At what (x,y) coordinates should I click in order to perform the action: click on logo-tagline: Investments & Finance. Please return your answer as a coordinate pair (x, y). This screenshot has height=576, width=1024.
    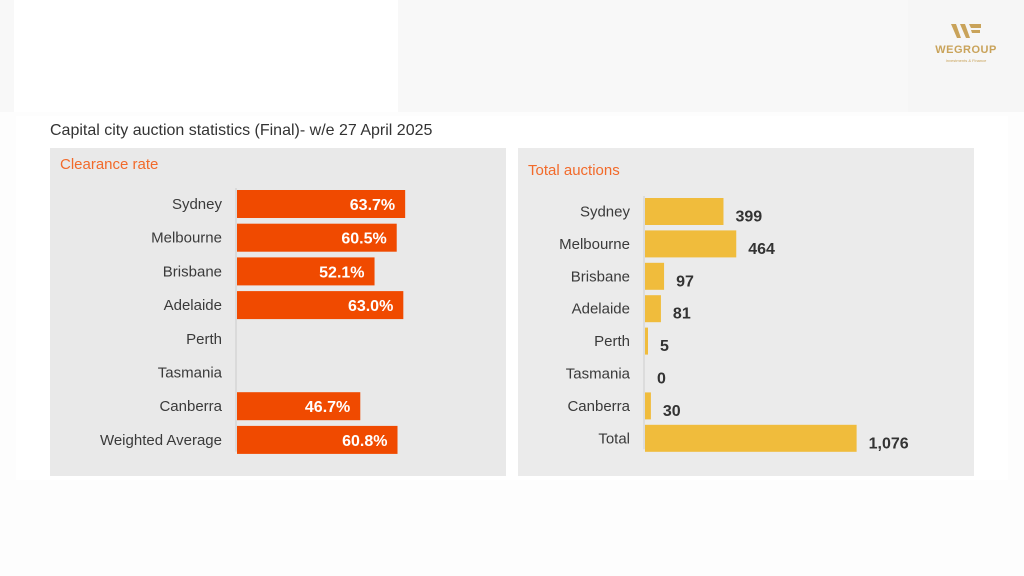
    Looking at the image, I should click on (966, 60).